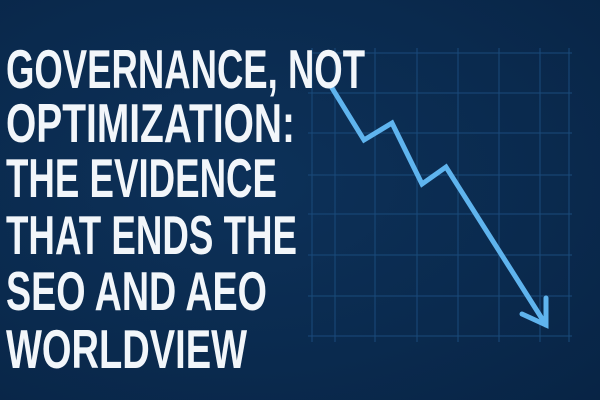  What do you see at coordinates (150, 123) in the screenshot?
I see `headline-line-2: OPTIMIZATION:` at bounding box center [150, 123].